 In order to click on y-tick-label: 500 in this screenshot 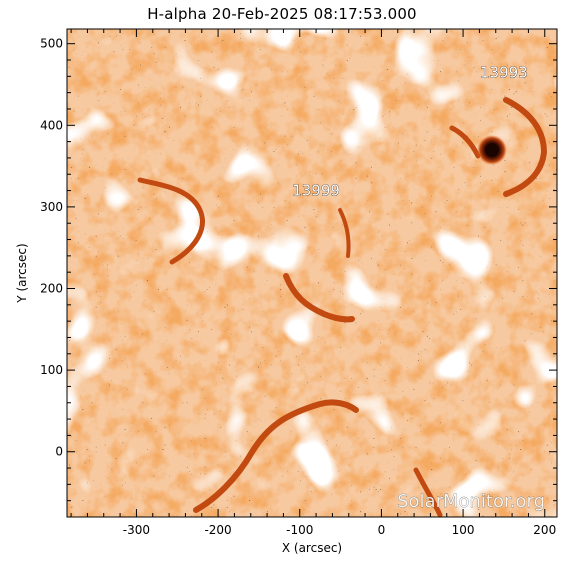, I will do `click(51, 44)`.